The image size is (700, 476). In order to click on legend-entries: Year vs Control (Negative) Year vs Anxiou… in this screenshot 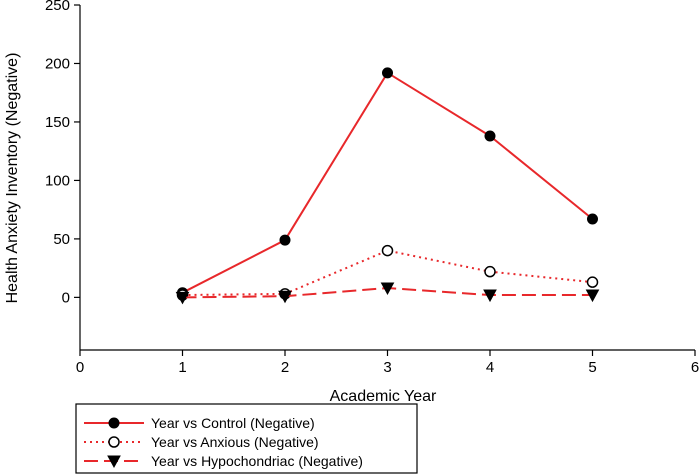, I will do `click(223, 442)`.